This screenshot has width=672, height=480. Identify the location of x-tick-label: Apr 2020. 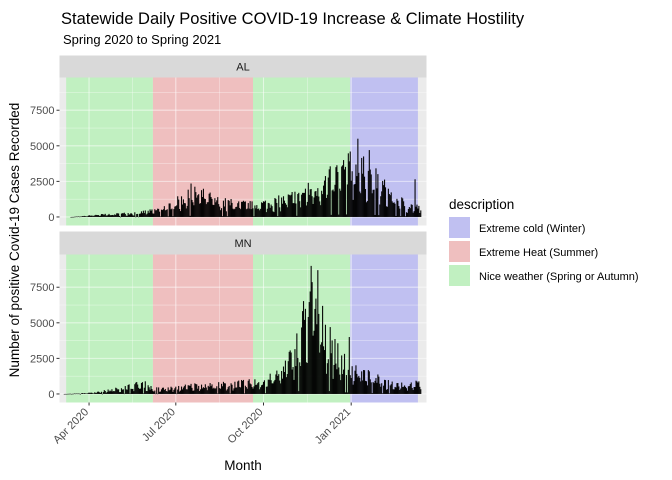
(71, 426).